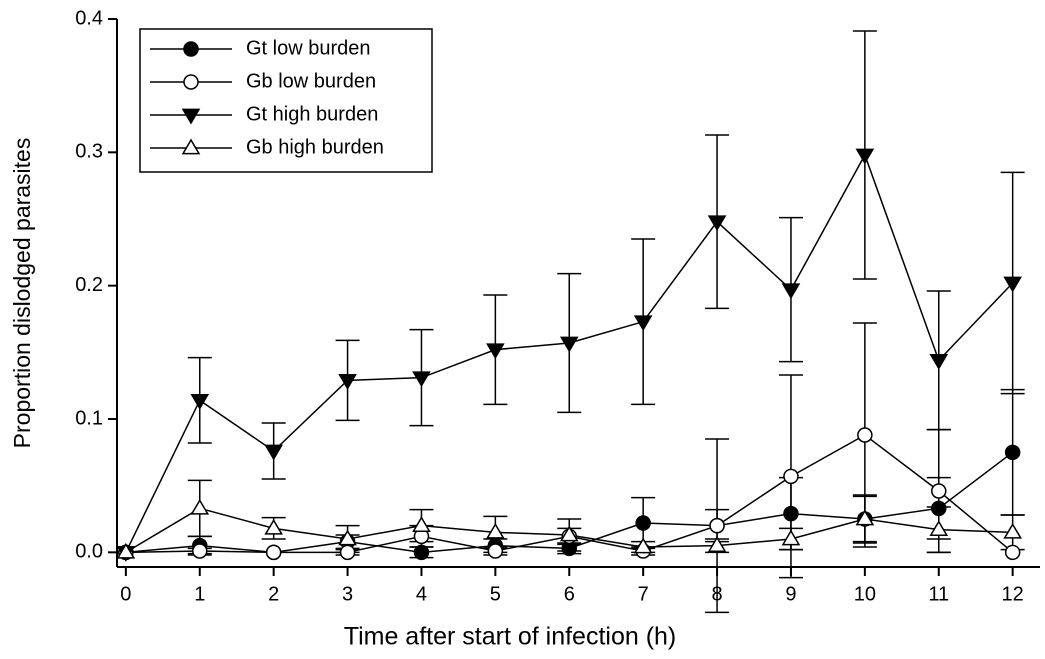 The height and width of the screenshot is (659, 1045). Describe the element at coordinates (643, 594) in the screenshot. I see `x-tick-label: 7` at that location.